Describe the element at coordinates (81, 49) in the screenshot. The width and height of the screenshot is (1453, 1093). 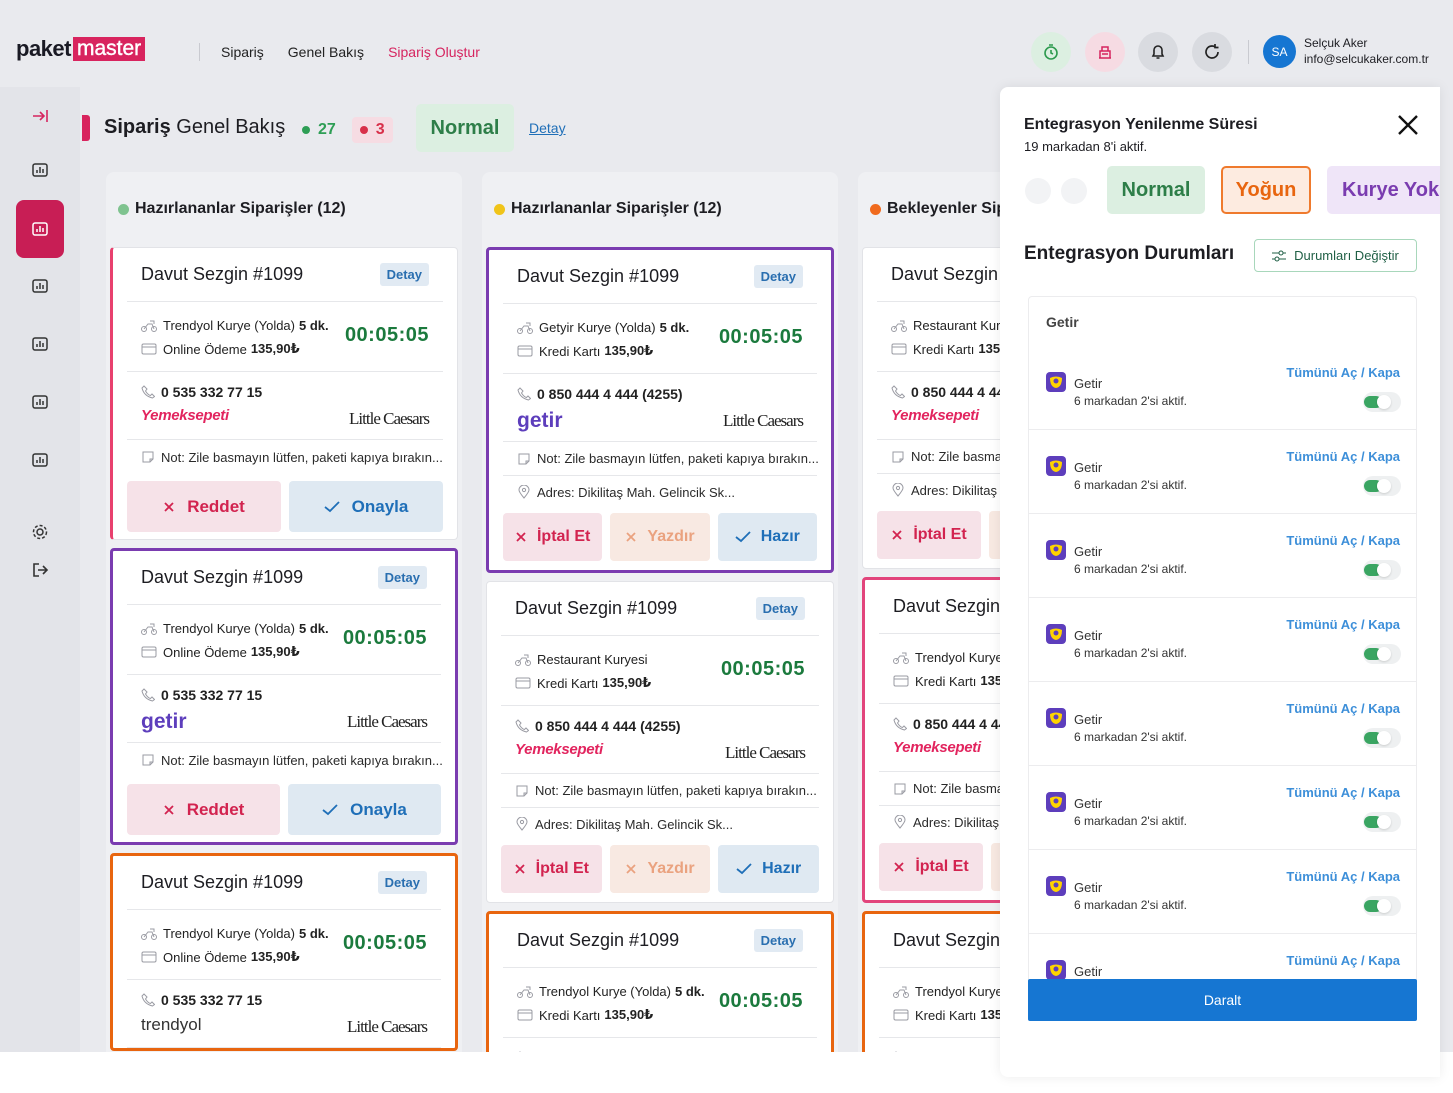
I see `logo: paket master` at that location.